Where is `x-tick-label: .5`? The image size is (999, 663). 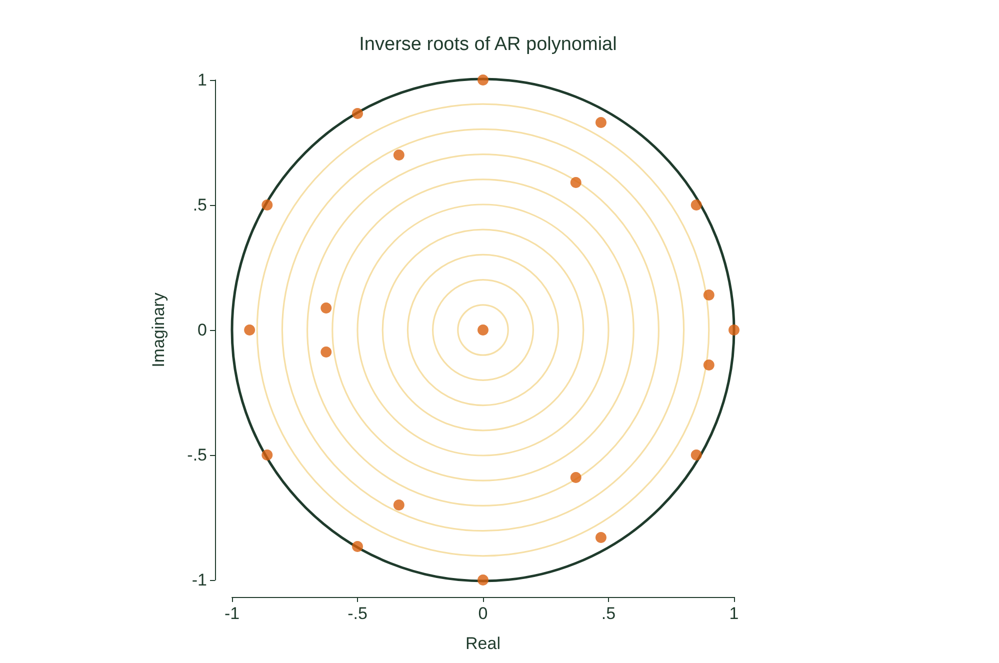
x-tick-label: .5 is located at coordinates (608, 613).